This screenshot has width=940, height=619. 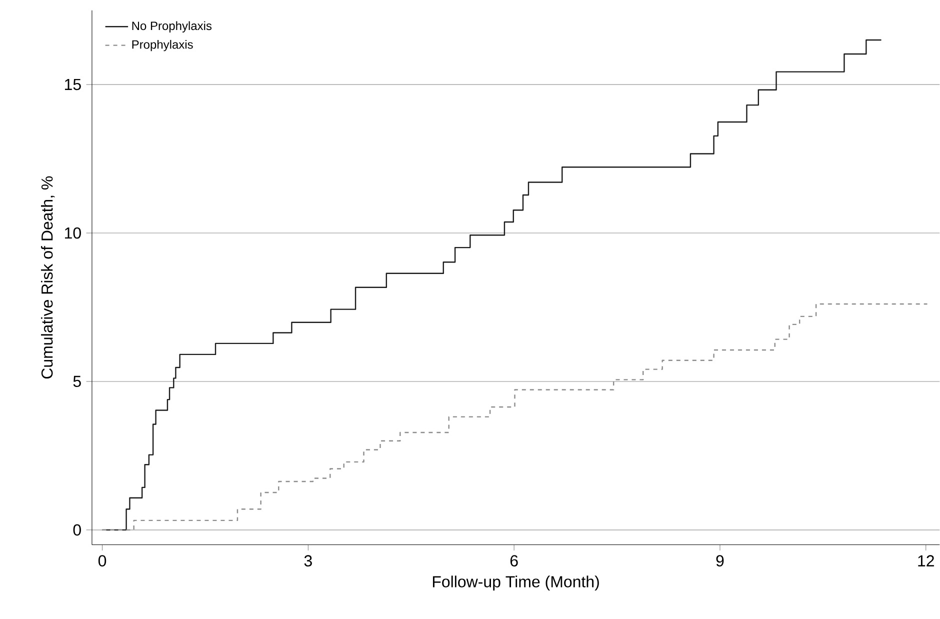 What do you see at coordinates (48, 277) in the screenshot?
I see `y-axis-title: Cumulative Risk of Death, %` at bounding box center [48, 277].